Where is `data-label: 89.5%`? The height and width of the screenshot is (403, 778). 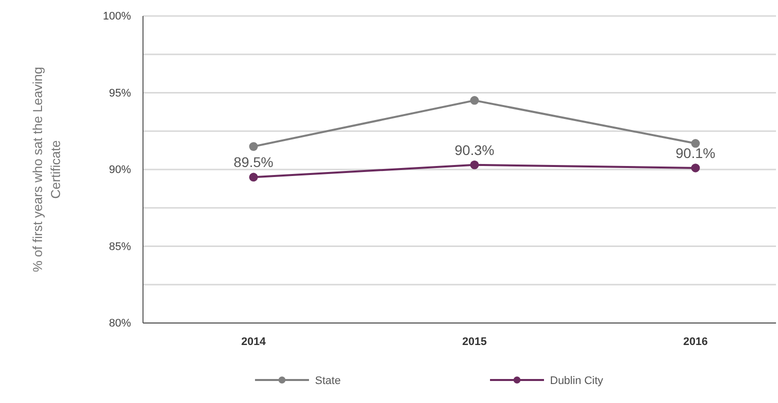 data-label: 89.5% is located at coordinates (254, 162).